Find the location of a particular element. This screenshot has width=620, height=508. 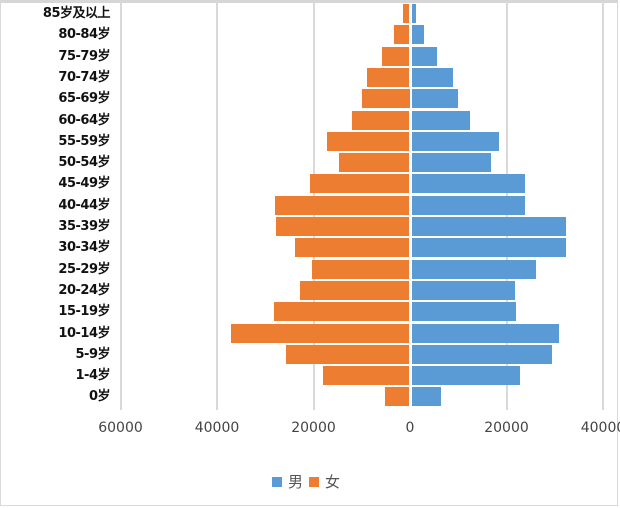

legend-label-female: 女 is located at coordinates (333, 482).